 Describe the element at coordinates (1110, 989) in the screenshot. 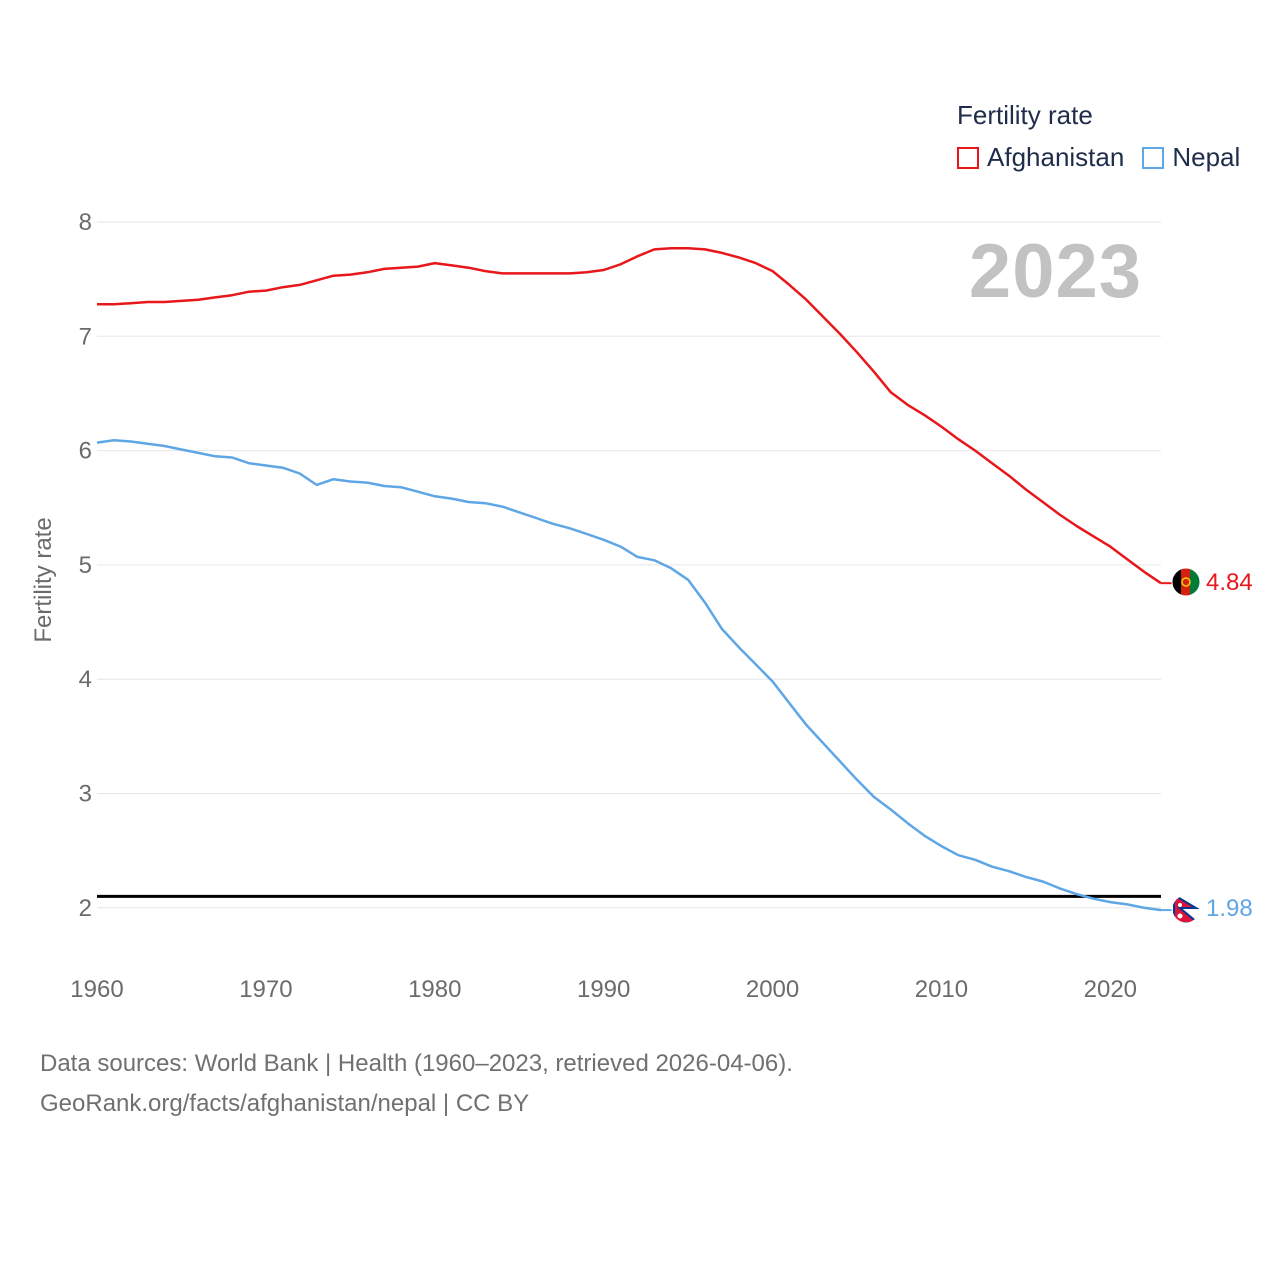

I see `x-tick-label: 2020` at that location.